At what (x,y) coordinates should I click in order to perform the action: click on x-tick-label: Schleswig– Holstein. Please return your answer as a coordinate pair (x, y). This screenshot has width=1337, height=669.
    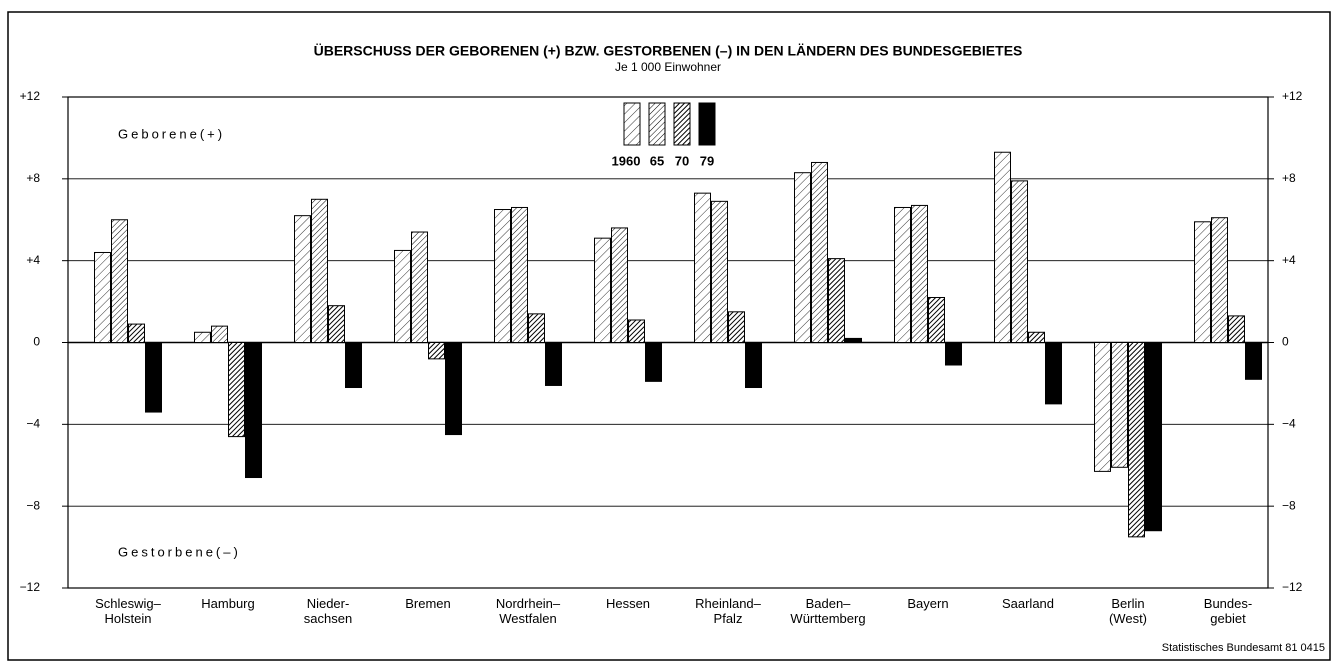
    Looking at the image, I should click on (128, 611).